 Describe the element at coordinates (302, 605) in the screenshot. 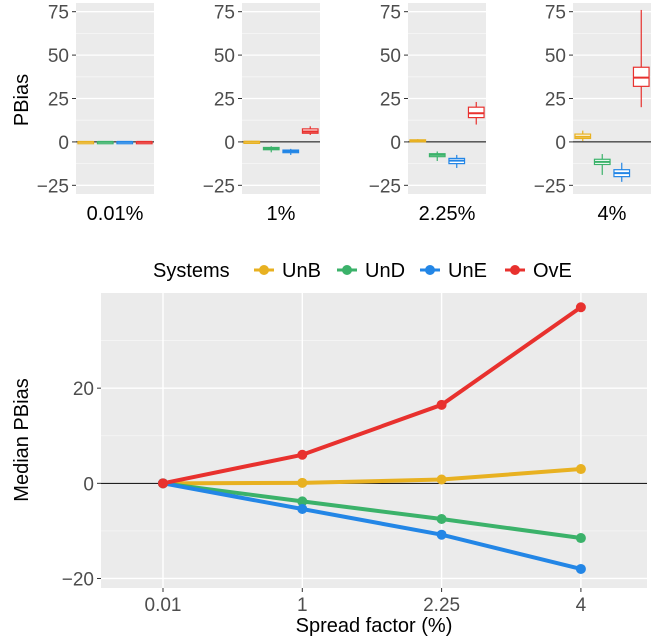

I see `x-tick-label: 1` at that location.